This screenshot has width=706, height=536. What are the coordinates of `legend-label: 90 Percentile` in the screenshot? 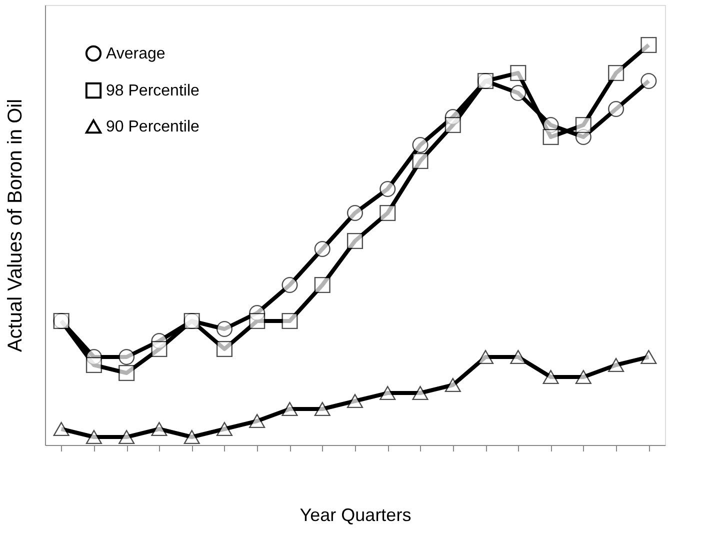 It's located at (153, 127).